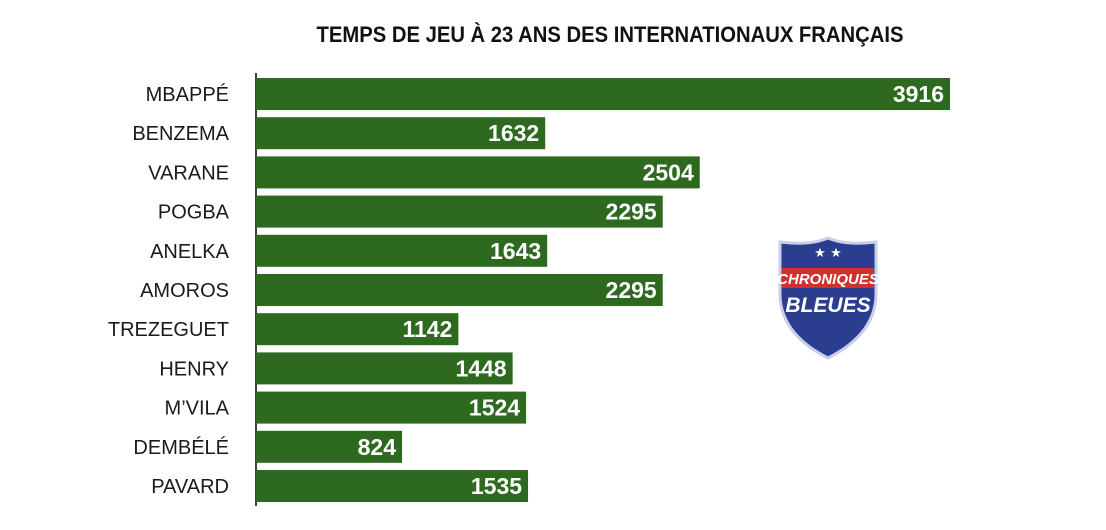 The height and width of the screenshot is (530, 1106). I want to click on category-label: PAVARD, so click(190, 487).